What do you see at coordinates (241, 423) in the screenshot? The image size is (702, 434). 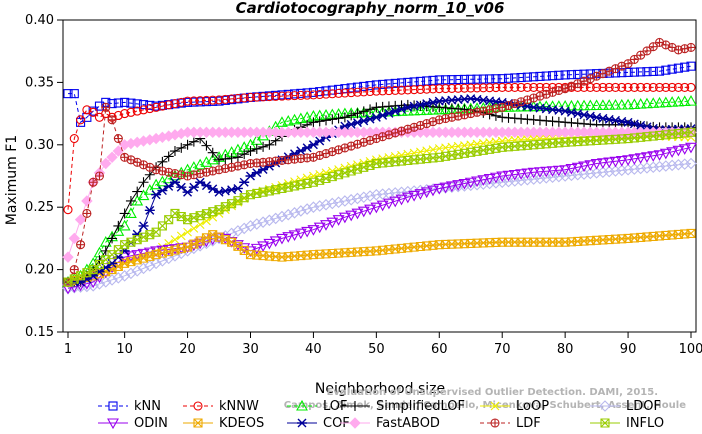 I see `legend-label-kdeos: KDEOS` at bounding box center [241, 423].